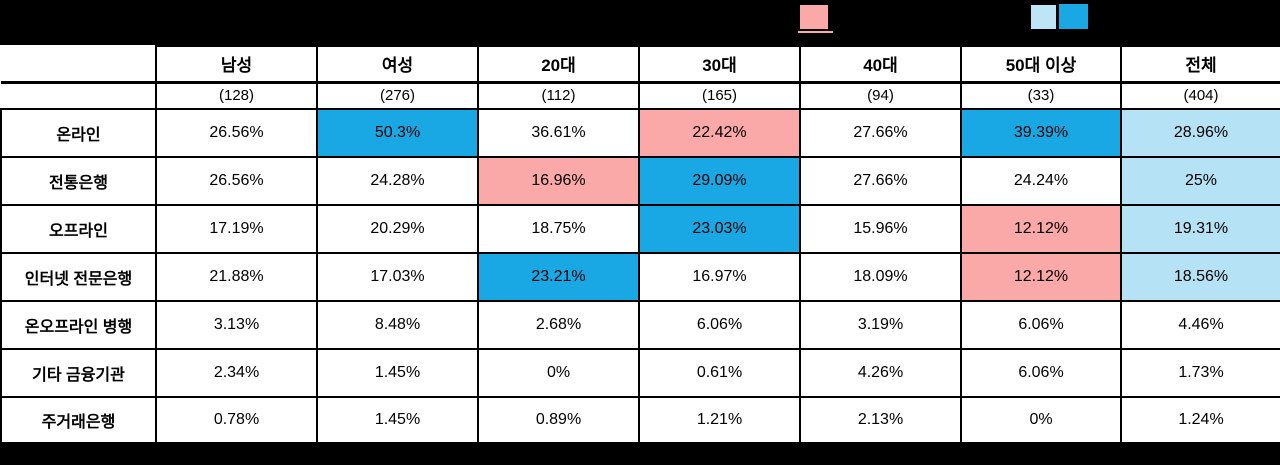  I want to click on data-cell: 39.39%, so click(1041, 133).